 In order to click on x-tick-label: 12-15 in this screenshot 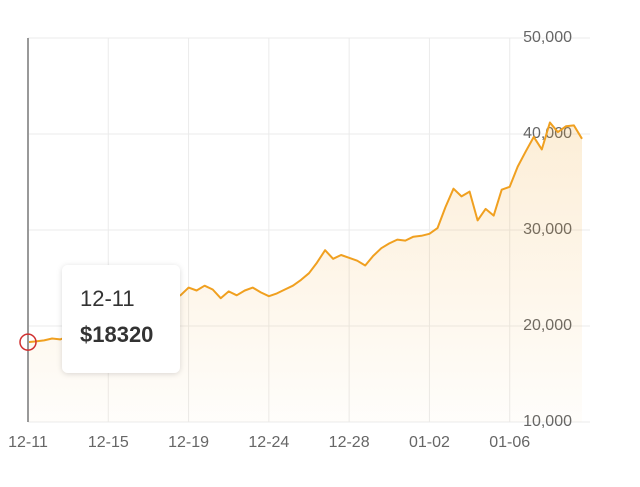, I will do `click(108, 442)`.